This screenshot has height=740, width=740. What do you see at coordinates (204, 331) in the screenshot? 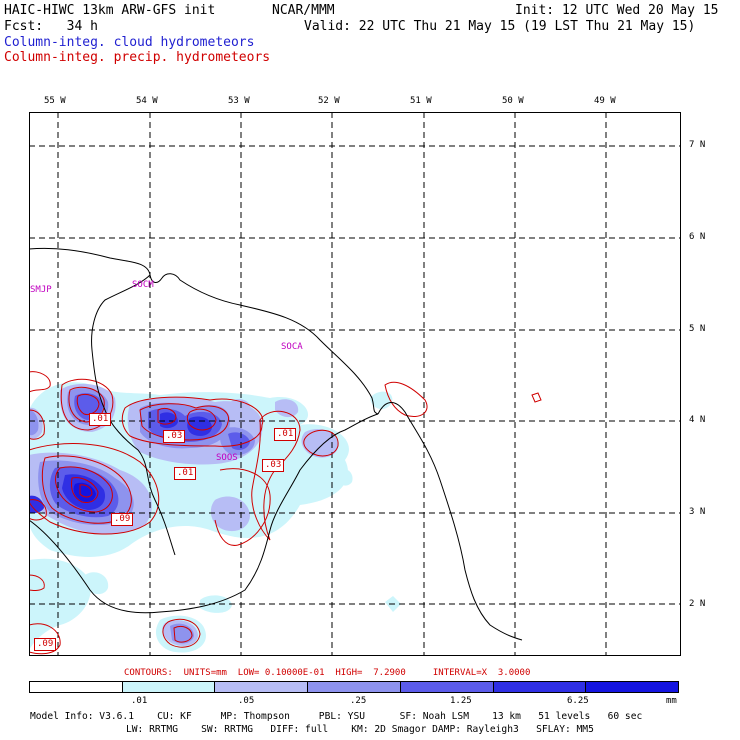
I see `border-suriname-fr-guiana` at bounding box center [204, 331].